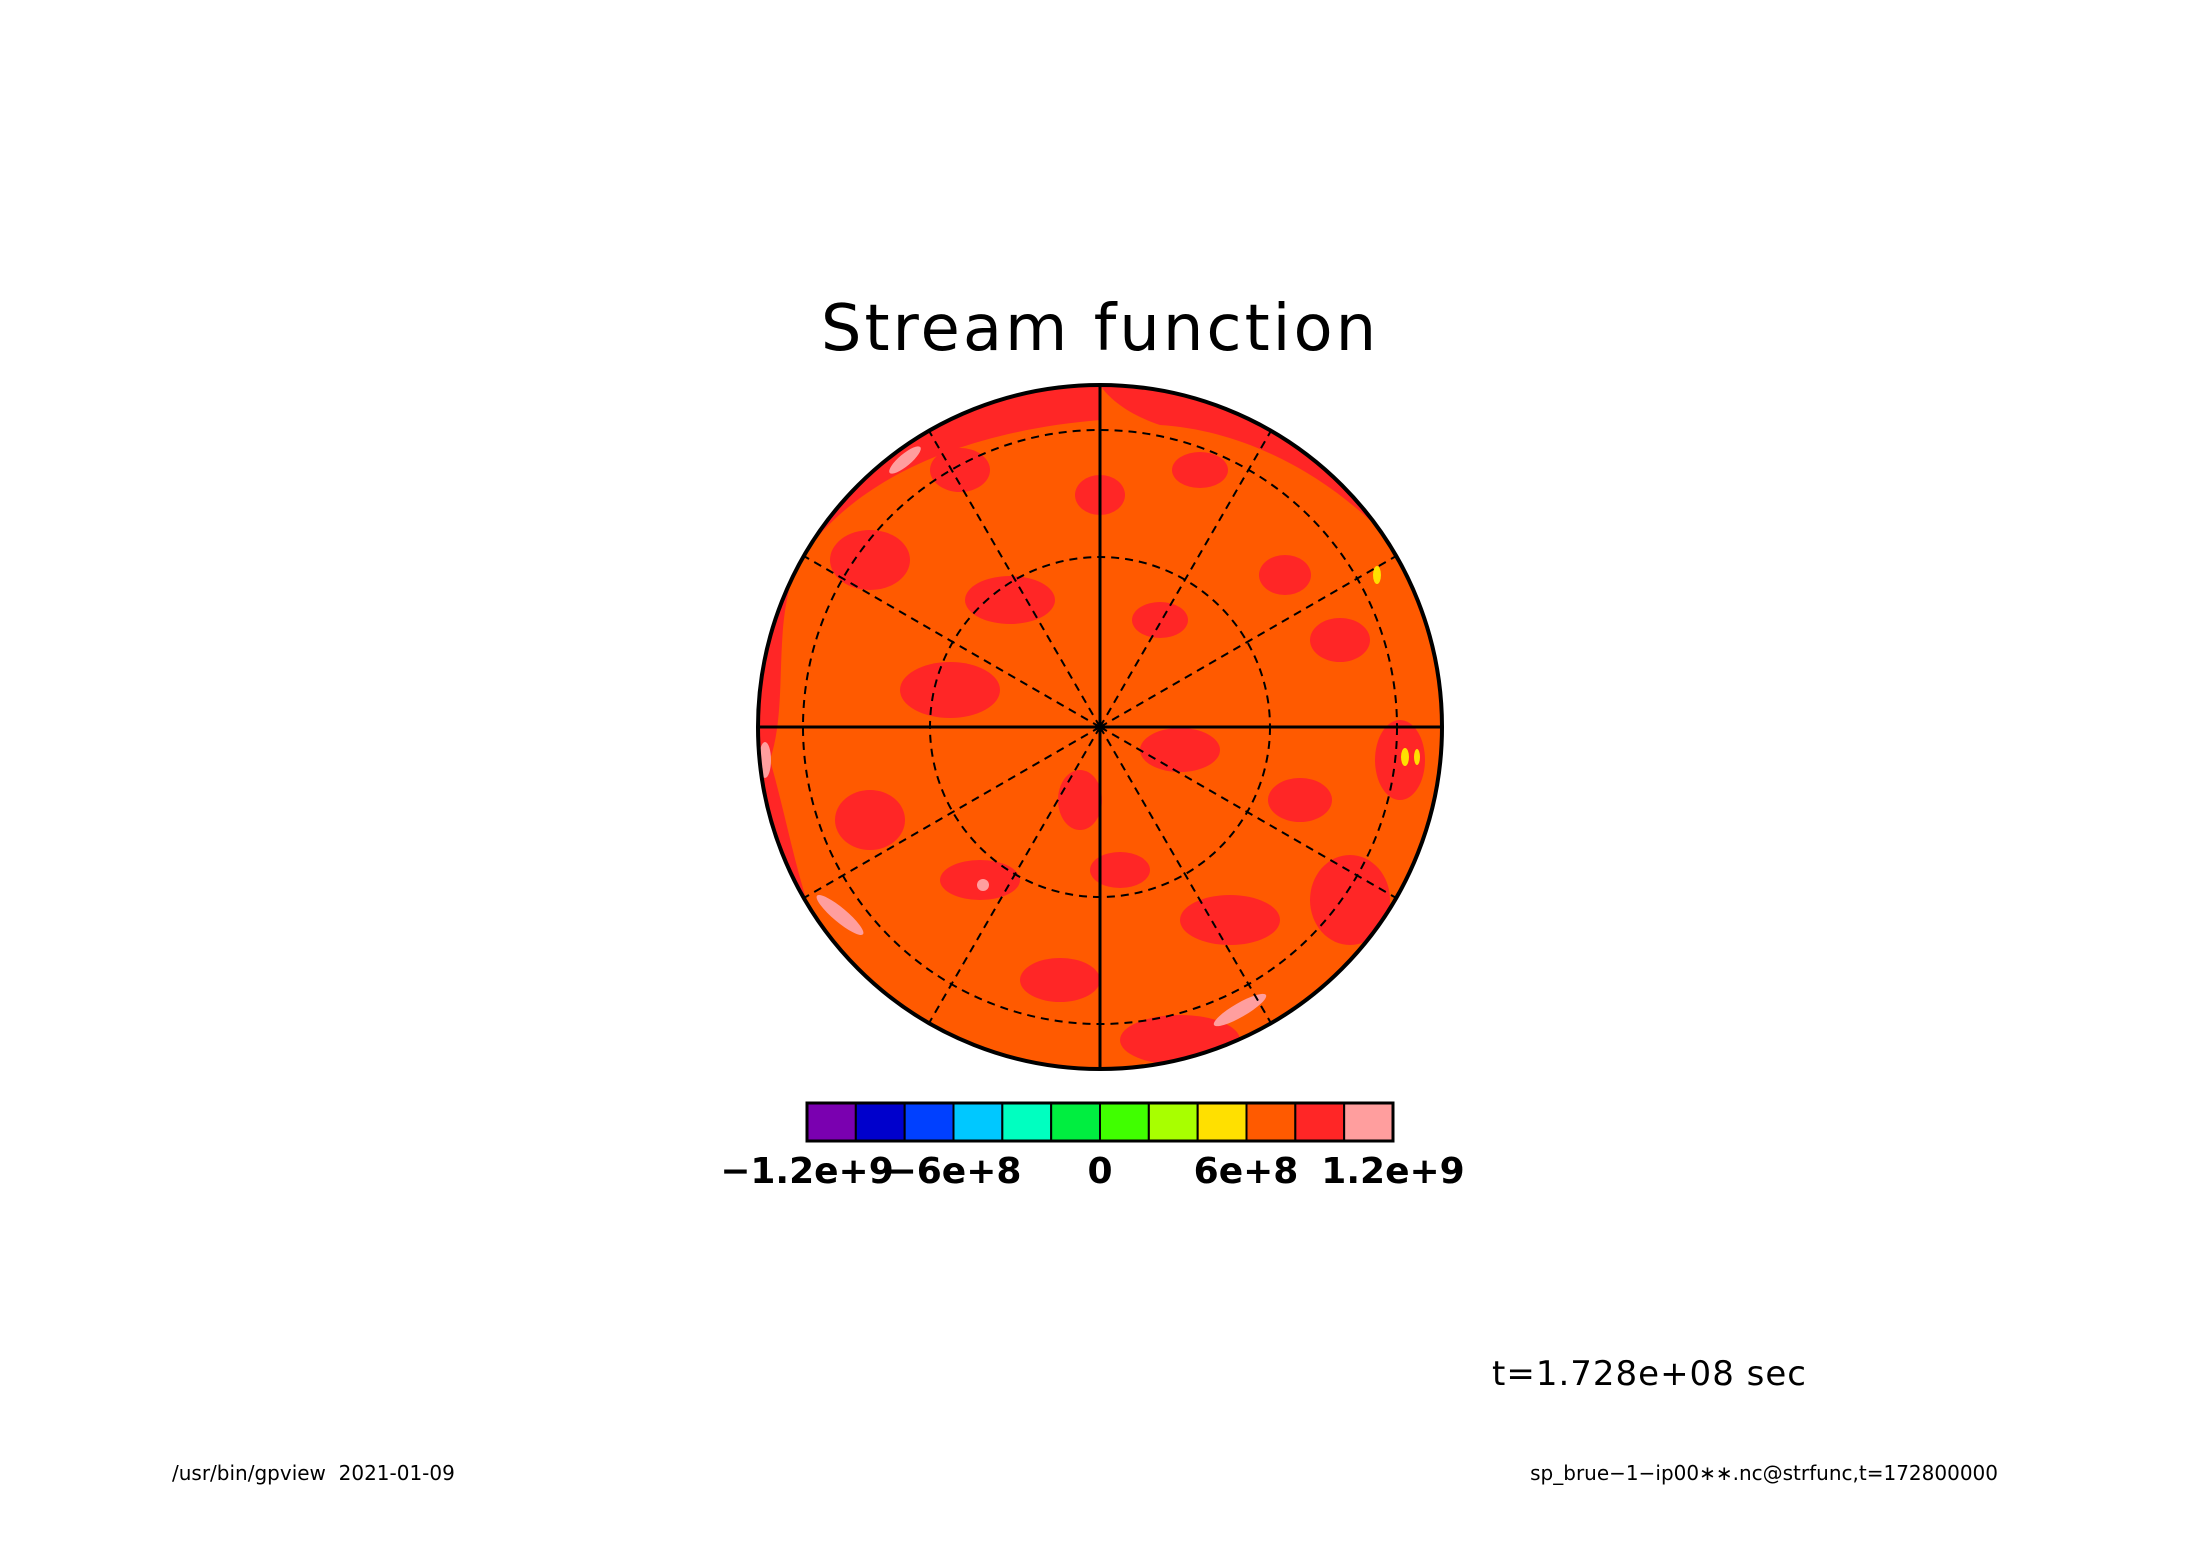 The height and width of the screenshot is (1546, 2188). What do you see at coordinates (1100, 329) in the screenshot?
I see `plot-title: Stream function` at bounding box center [1100, 329].